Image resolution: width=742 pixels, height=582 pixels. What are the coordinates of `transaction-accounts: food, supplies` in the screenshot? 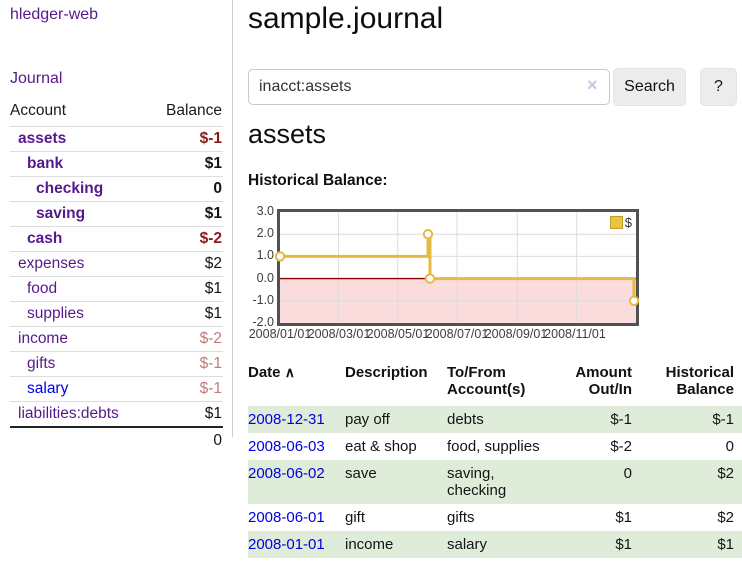 It's located at (493, 446).